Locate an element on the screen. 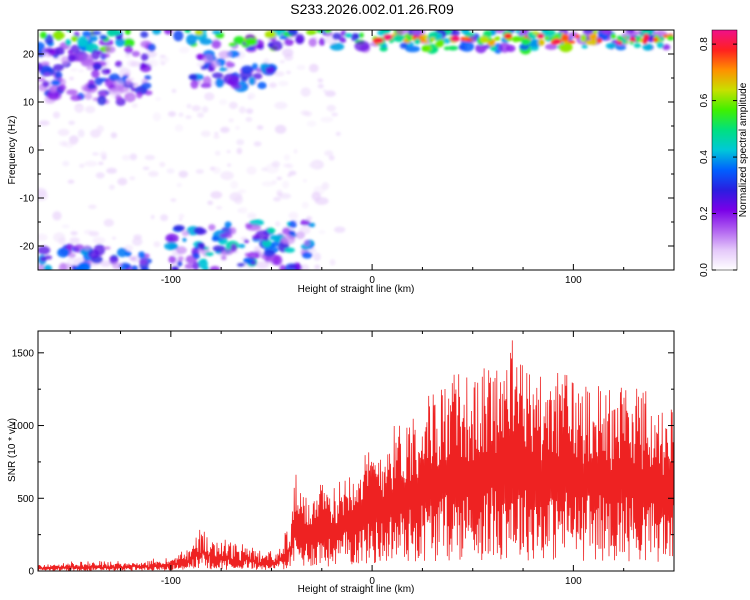 The width and height of the screenshot is (750, 600). y-tick-label: 10 is located at coordinates (29, 103).